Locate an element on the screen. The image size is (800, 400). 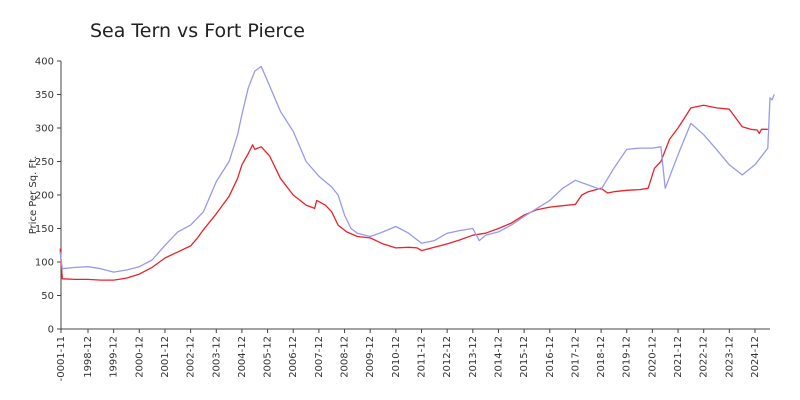
y-tick-label: 250 is located at coordinates (44, 162).